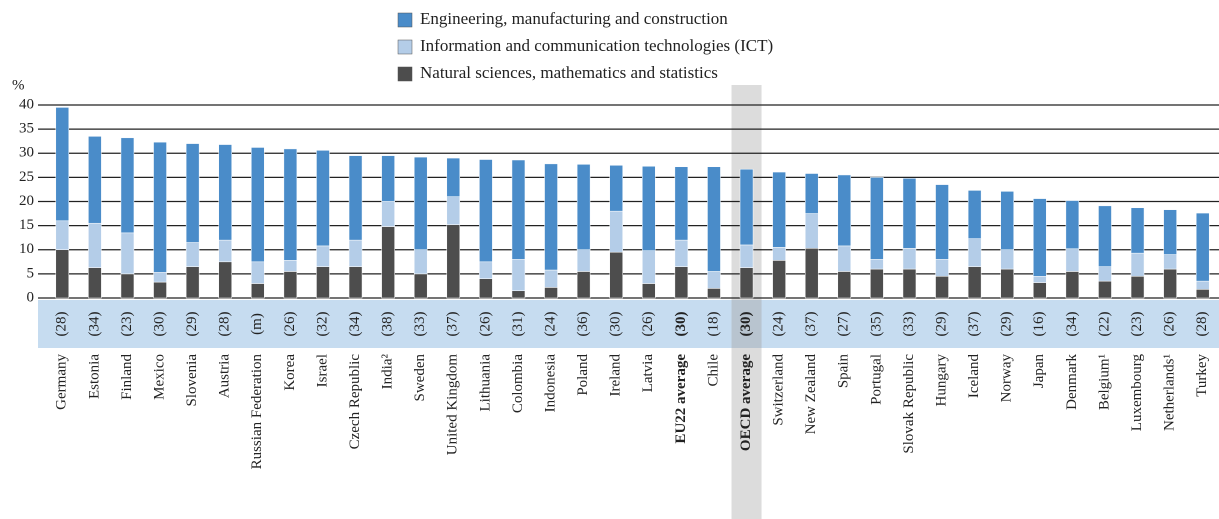 Image resolution: width=1219 pixels, height=519 pixels. What do you see at coordinates (192, 380) in the screenshot?
I see `x-tick-label: Slovenia` at bounding box center [192, 380].